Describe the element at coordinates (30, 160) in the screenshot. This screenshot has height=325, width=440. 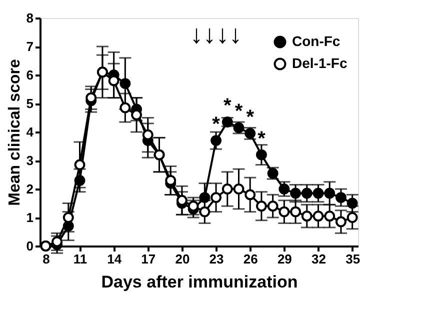
I see `y-tick-label: 3` at that location.